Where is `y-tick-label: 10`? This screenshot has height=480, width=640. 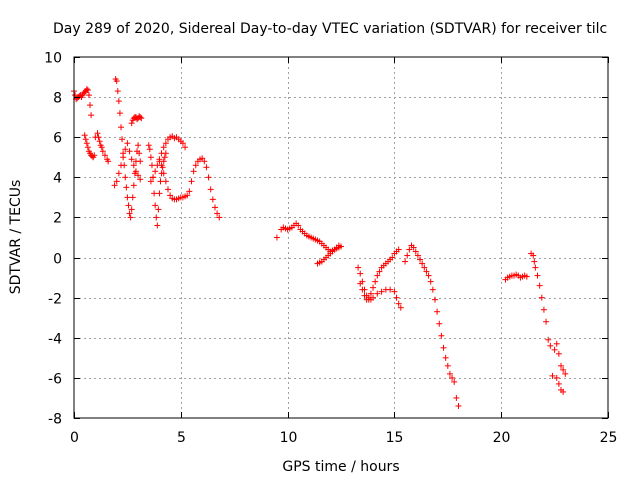
y-tick-label: 10 is located at coordinates (53, 59).